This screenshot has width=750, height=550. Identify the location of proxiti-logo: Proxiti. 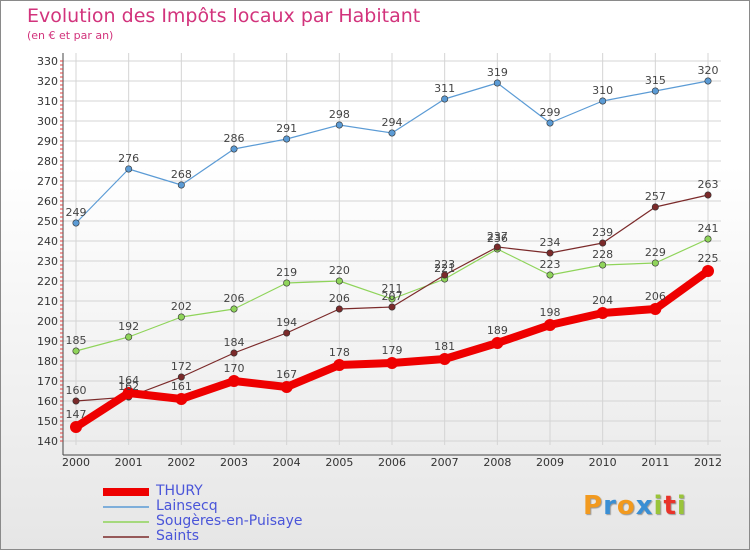
(635, 506).